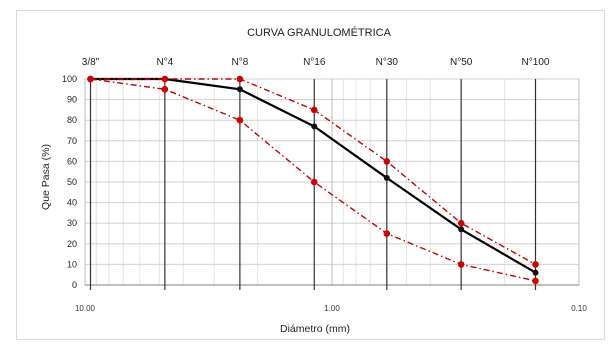 Image resolution: width=613 pixels, height=344 pixels. Describe the element at coordinates (387, 62) in the screenshot. I see `sieve-label: N°30` at that location.